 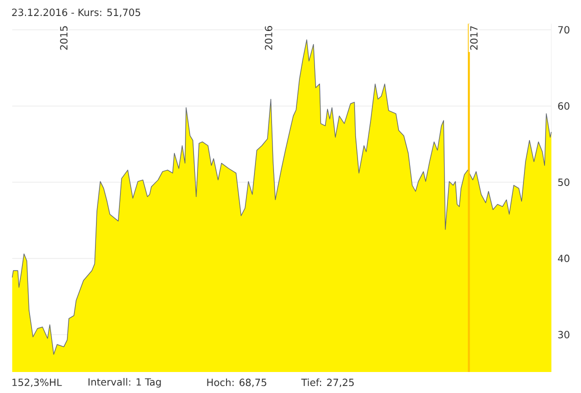 I want to click on x-tick-label: 2015, so click(x=64, y=38).